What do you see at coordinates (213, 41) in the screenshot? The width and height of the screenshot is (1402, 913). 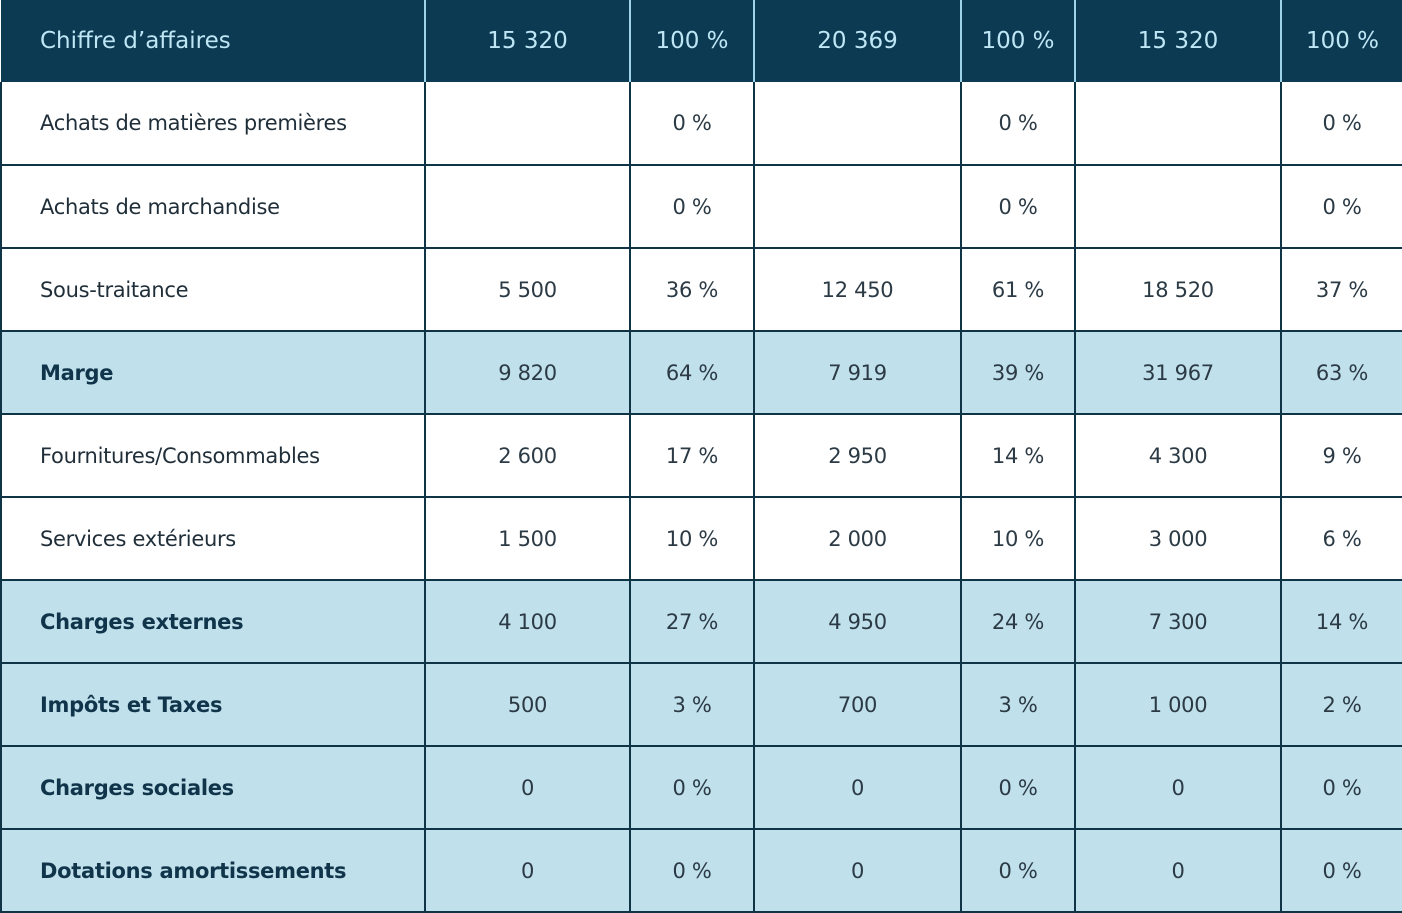 I see `header-label: Chiffre d’affaires` at bounding box center [213, 41].